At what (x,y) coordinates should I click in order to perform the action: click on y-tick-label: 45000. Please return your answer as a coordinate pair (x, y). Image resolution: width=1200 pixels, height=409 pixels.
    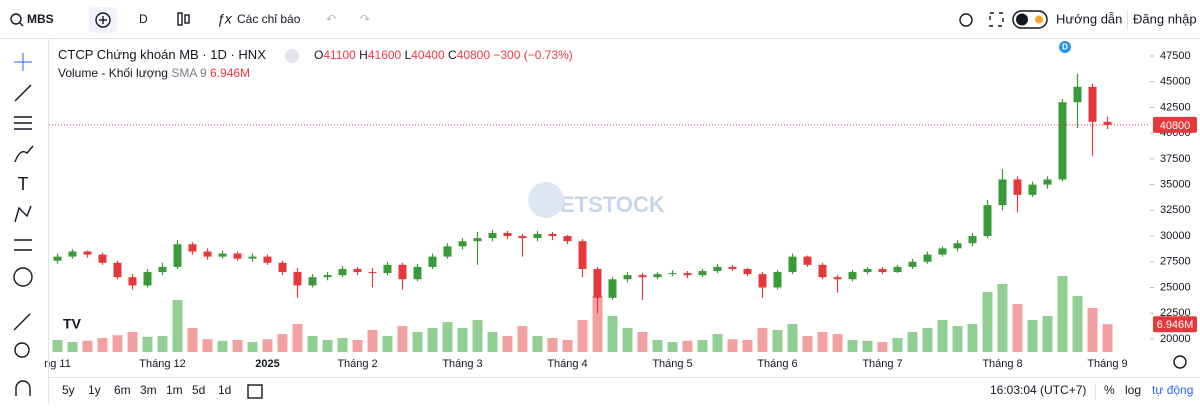
    Looking at the image, I should click on (1175, 82).